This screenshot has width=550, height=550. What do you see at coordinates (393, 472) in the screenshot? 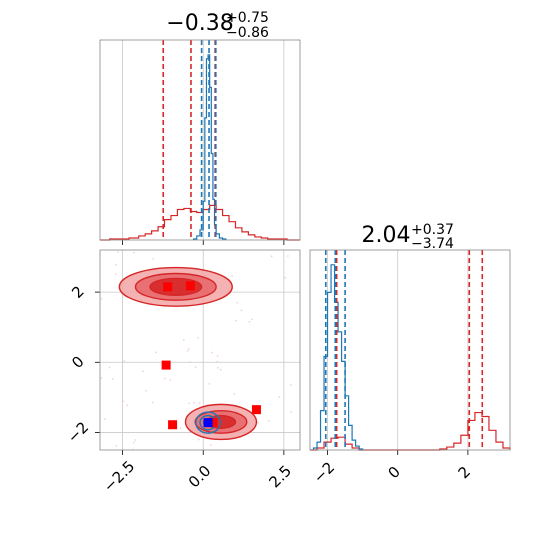
I see `hist-param-2-xtick-label: 0` at bounding box center [393, 472].